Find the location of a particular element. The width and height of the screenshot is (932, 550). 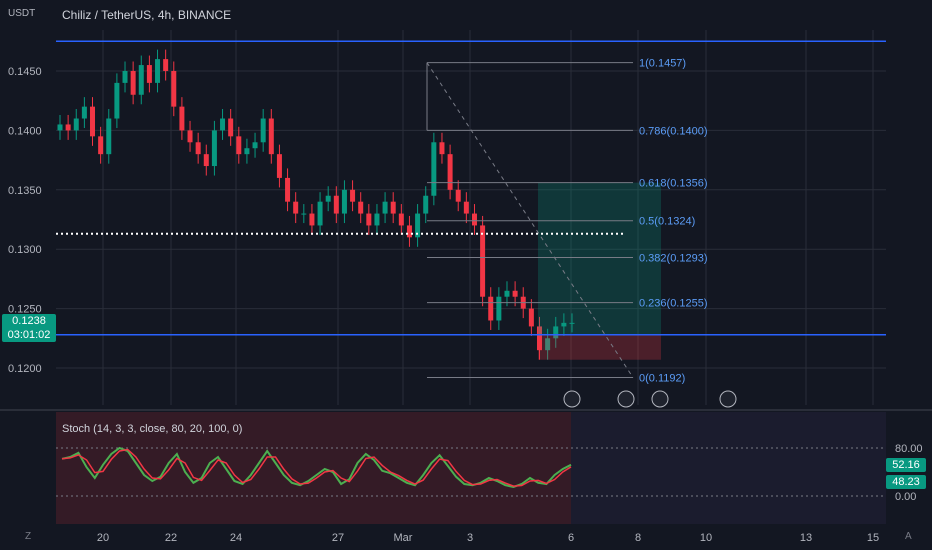

last-price: 0.1238 is located at coordinates (29, 321).